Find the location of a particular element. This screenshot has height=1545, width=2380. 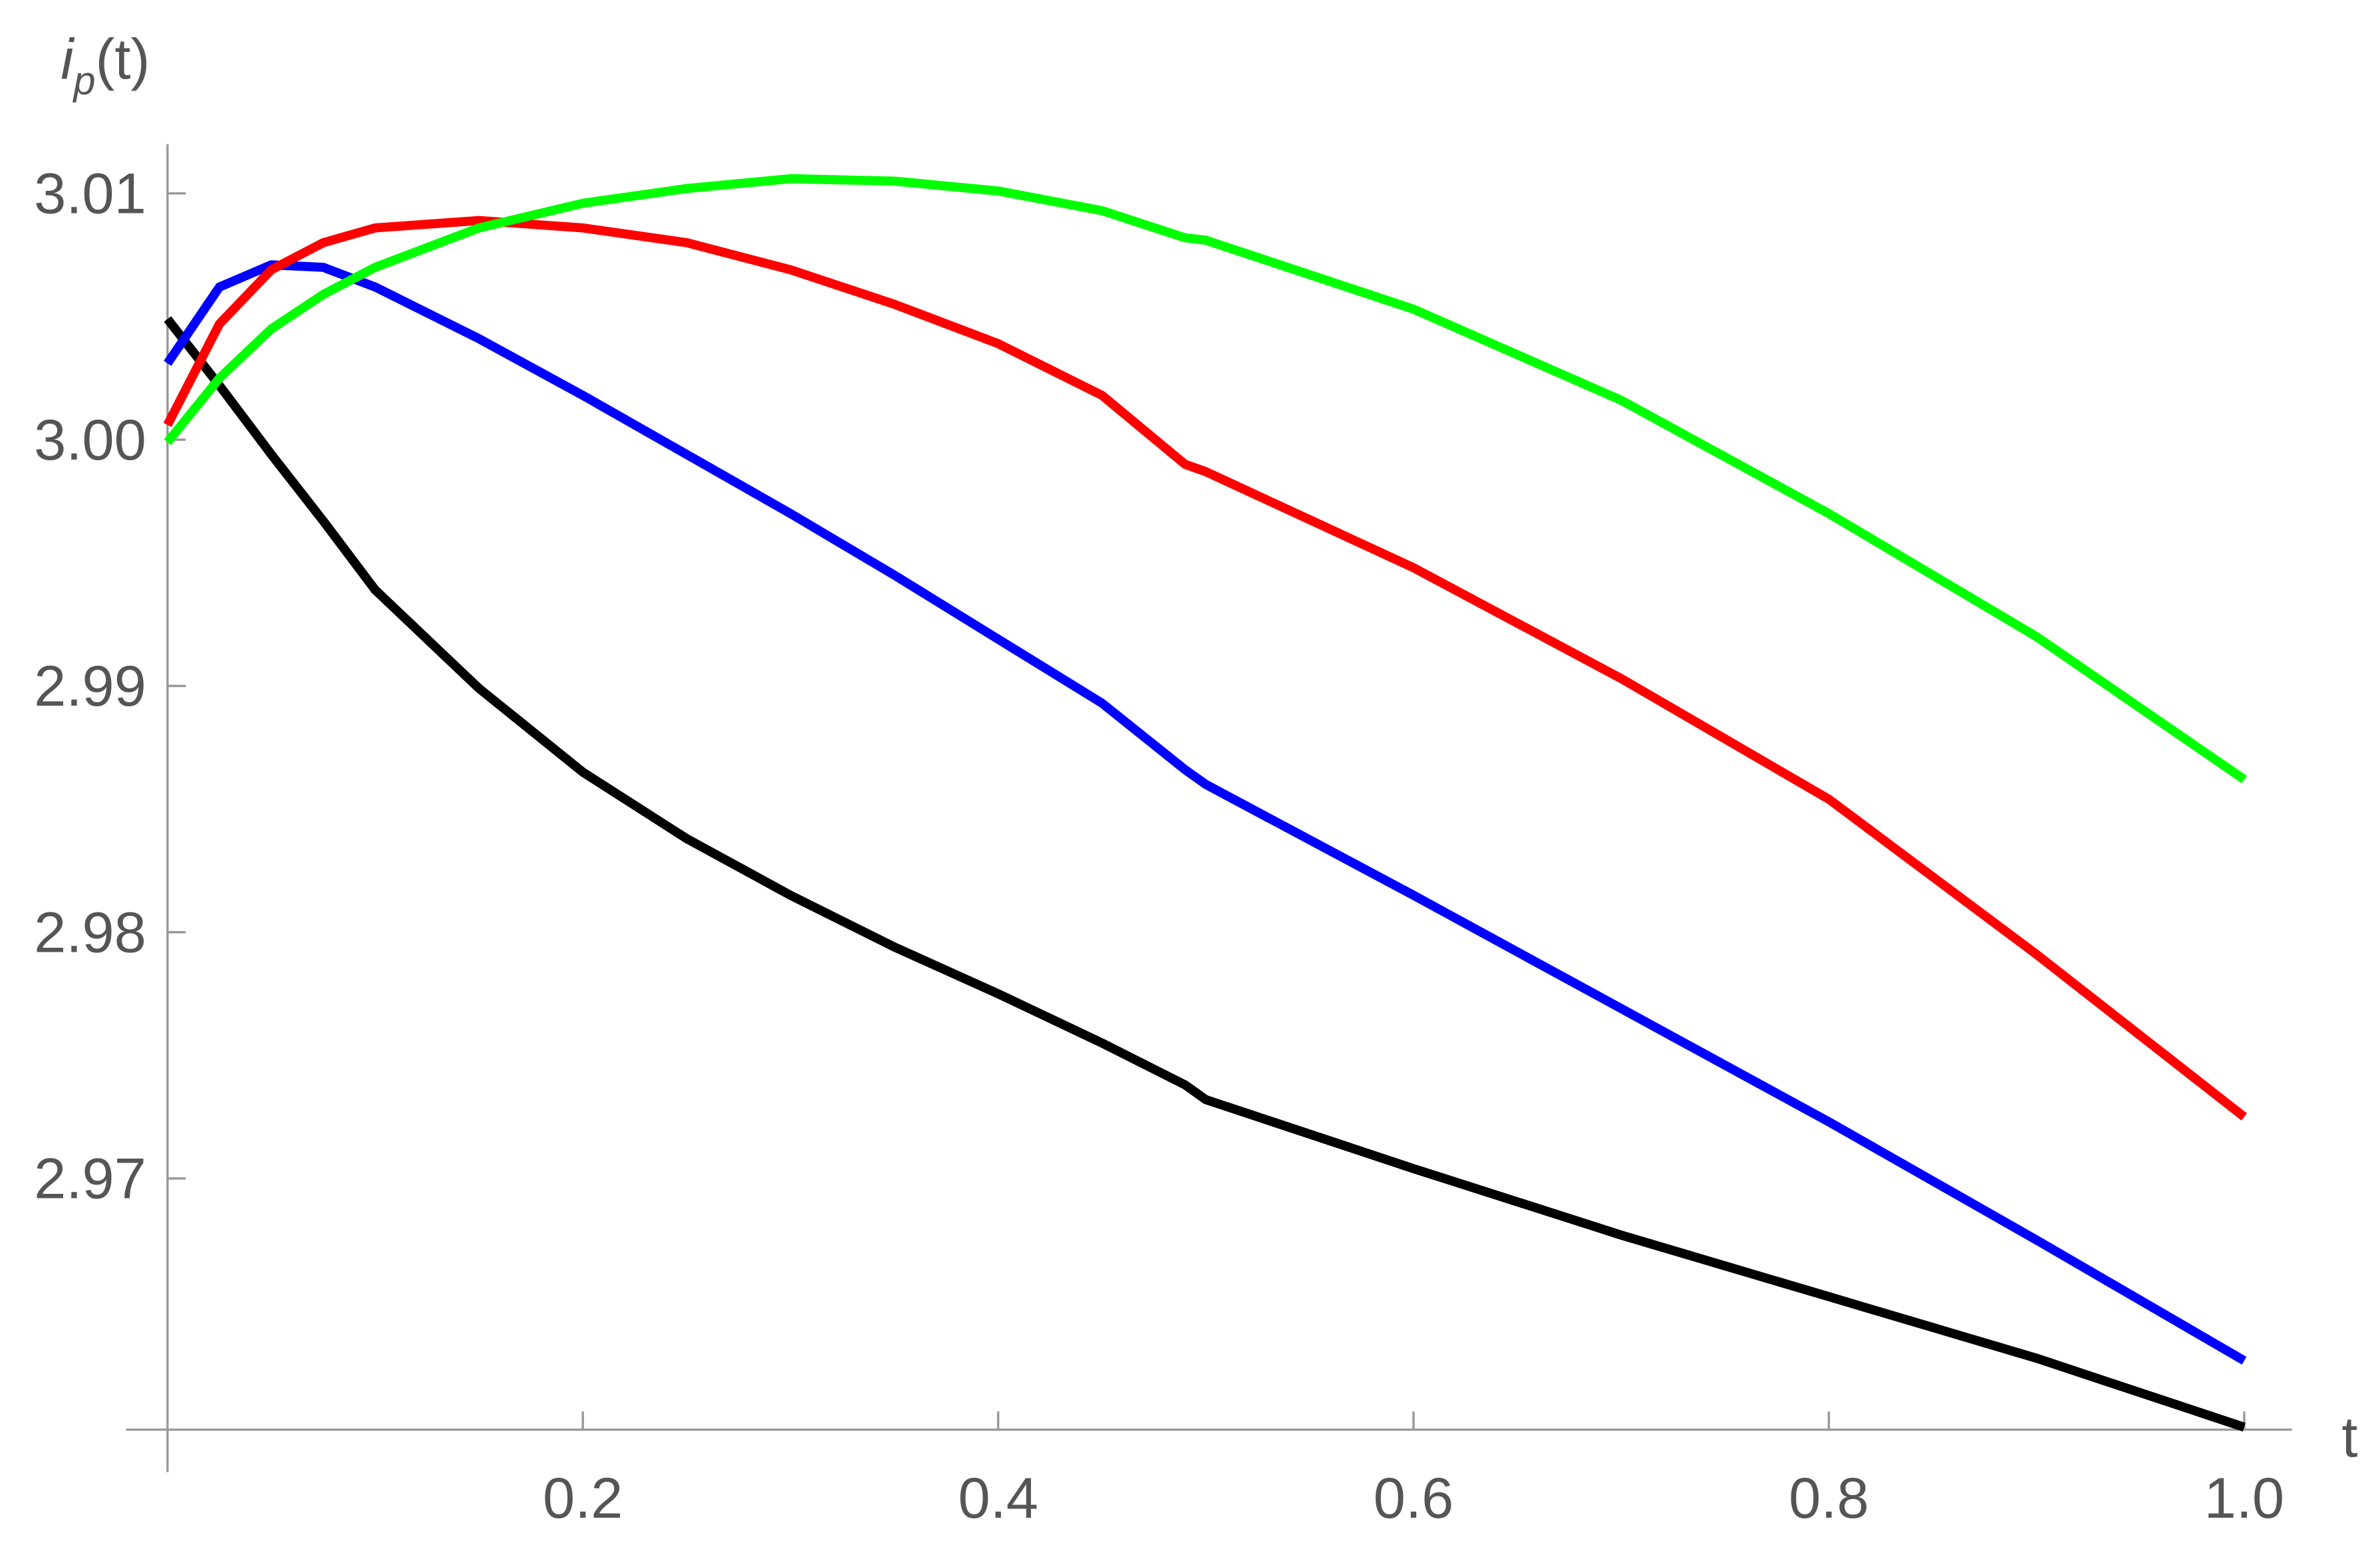

x-tick-label: 1.0 is located at coordinates (2244, 1499).